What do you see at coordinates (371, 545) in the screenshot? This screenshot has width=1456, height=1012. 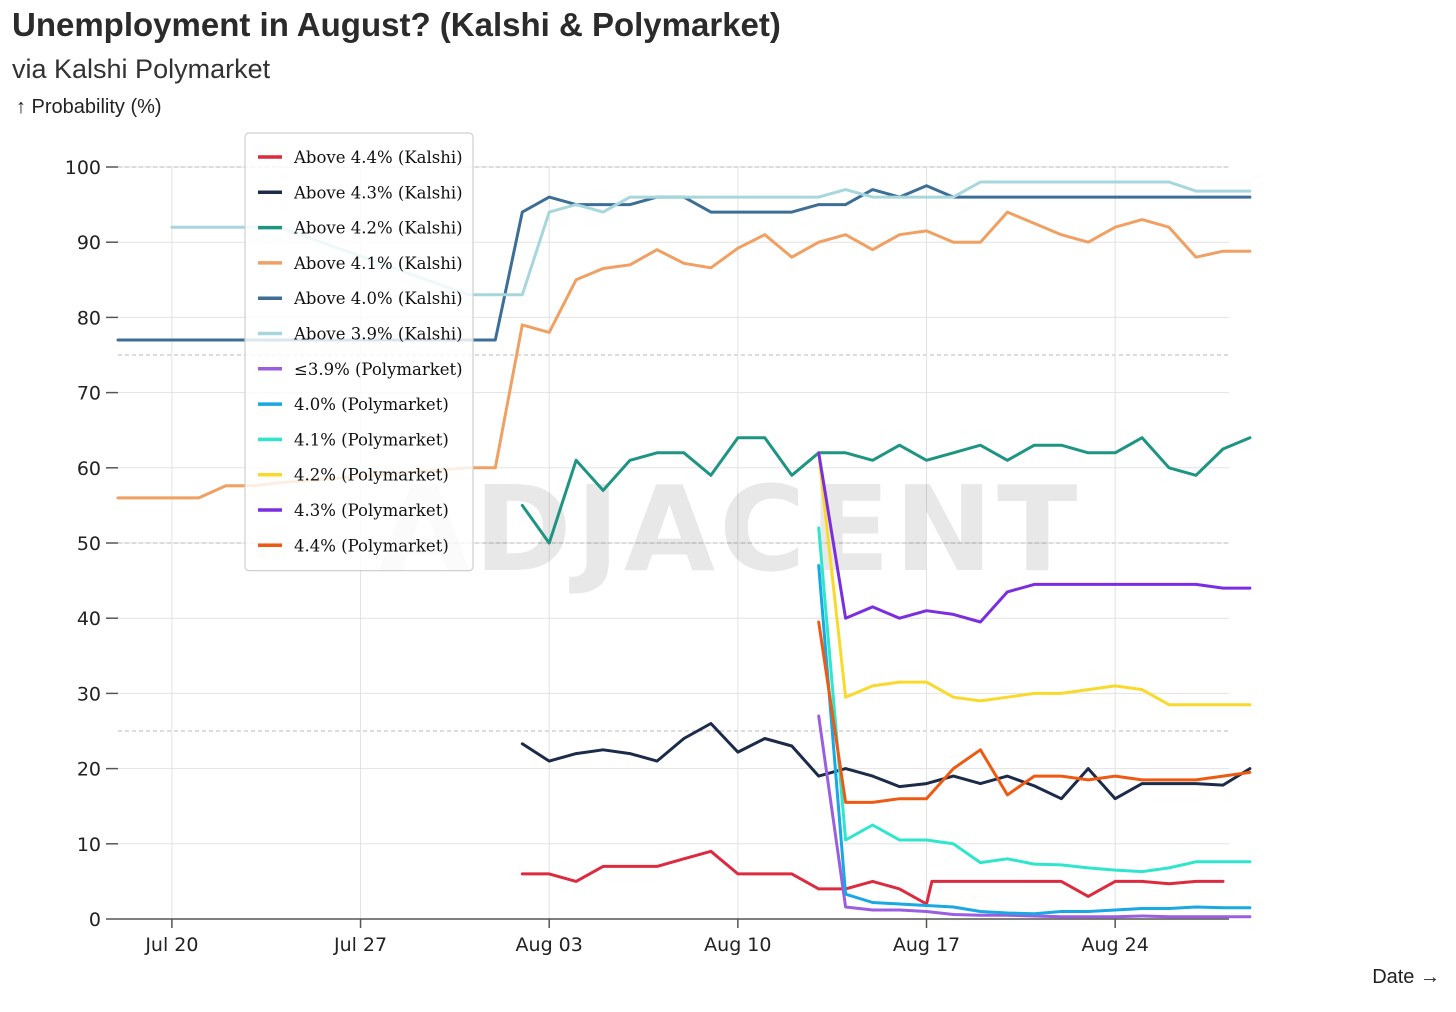 I see `legend-label: 4.4% (Polymarket)` at bounding box center [371, 545].